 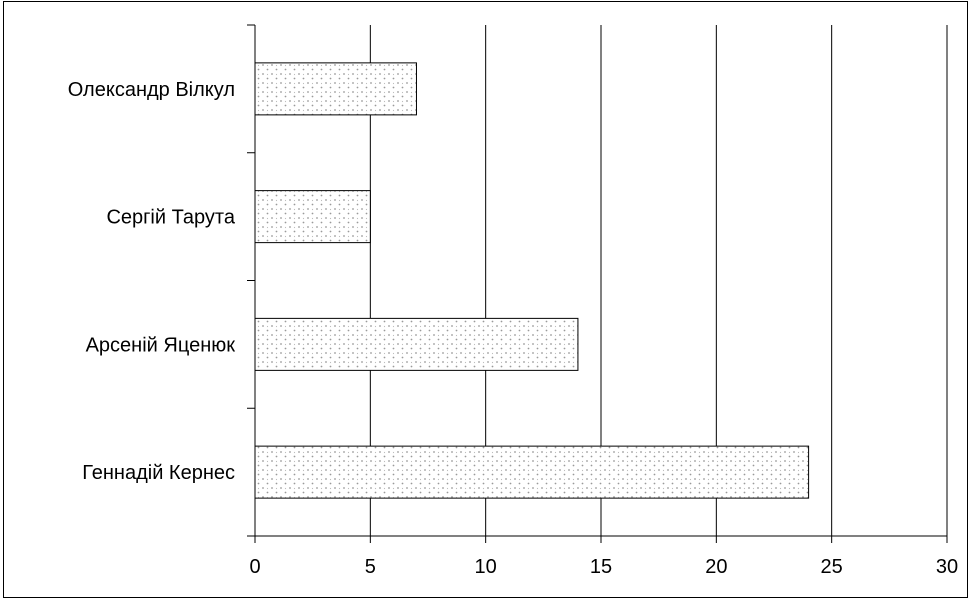 What do you see at coordinates (254, 567) in the screenshot?
I see `x-tick-label-0: 0` at bounding box center [254, 567].